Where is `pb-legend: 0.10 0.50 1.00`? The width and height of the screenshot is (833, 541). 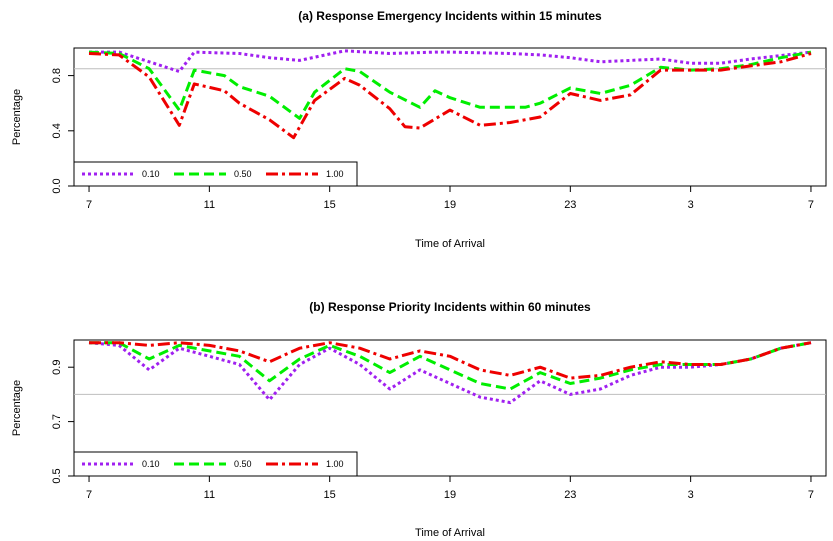 pb-legend: 0.10 0.50 1.00 is located at coordinates (215, 464).